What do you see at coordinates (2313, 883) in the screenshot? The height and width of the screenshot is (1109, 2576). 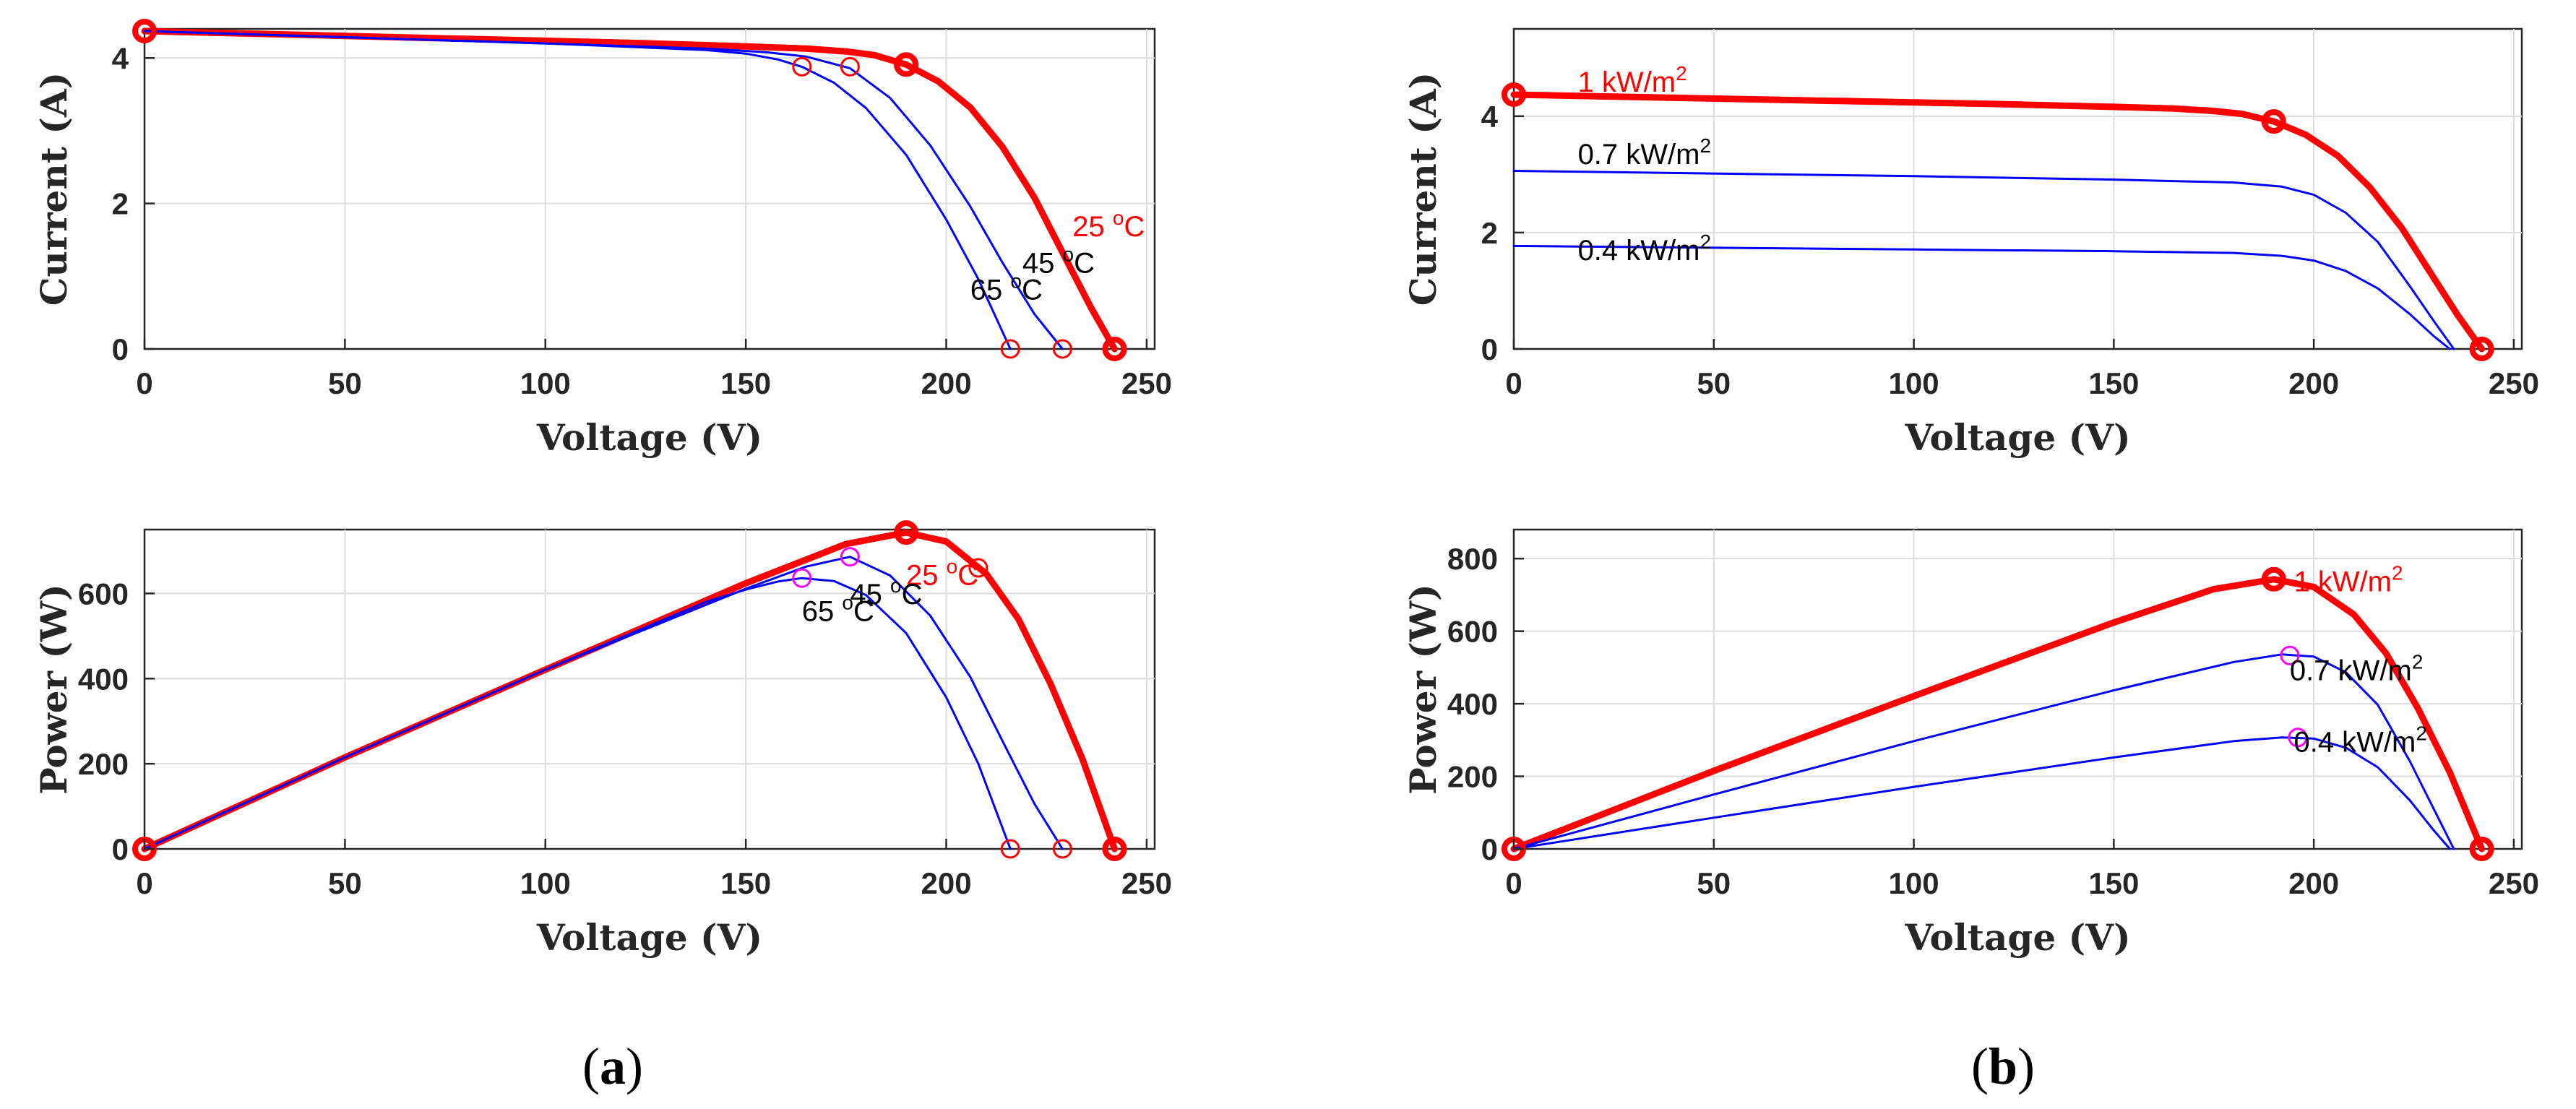 I see `b-pv-xtick-label: 200` at bounding box center [2313, 883].